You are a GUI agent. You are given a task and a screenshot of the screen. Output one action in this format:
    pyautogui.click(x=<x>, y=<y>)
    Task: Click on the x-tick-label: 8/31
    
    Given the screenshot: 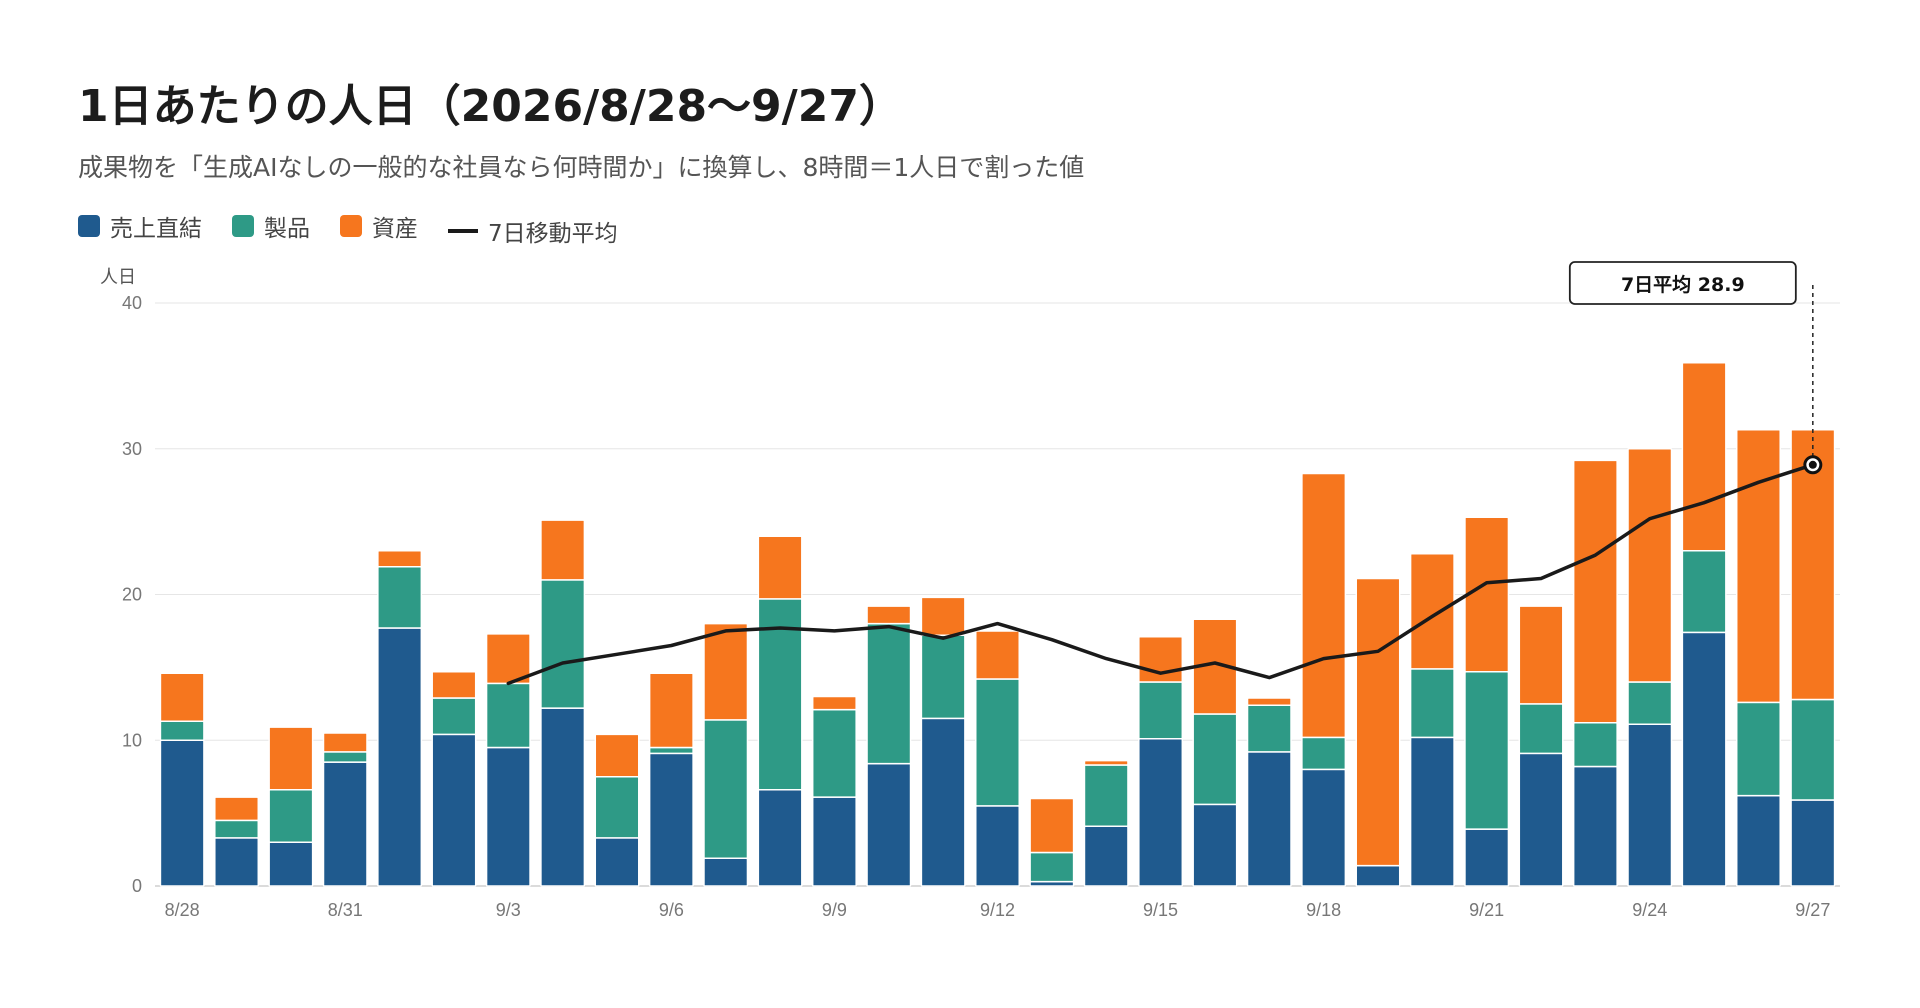 What is the action you would take?
    pyautogui.click(x=345, y=910)
    